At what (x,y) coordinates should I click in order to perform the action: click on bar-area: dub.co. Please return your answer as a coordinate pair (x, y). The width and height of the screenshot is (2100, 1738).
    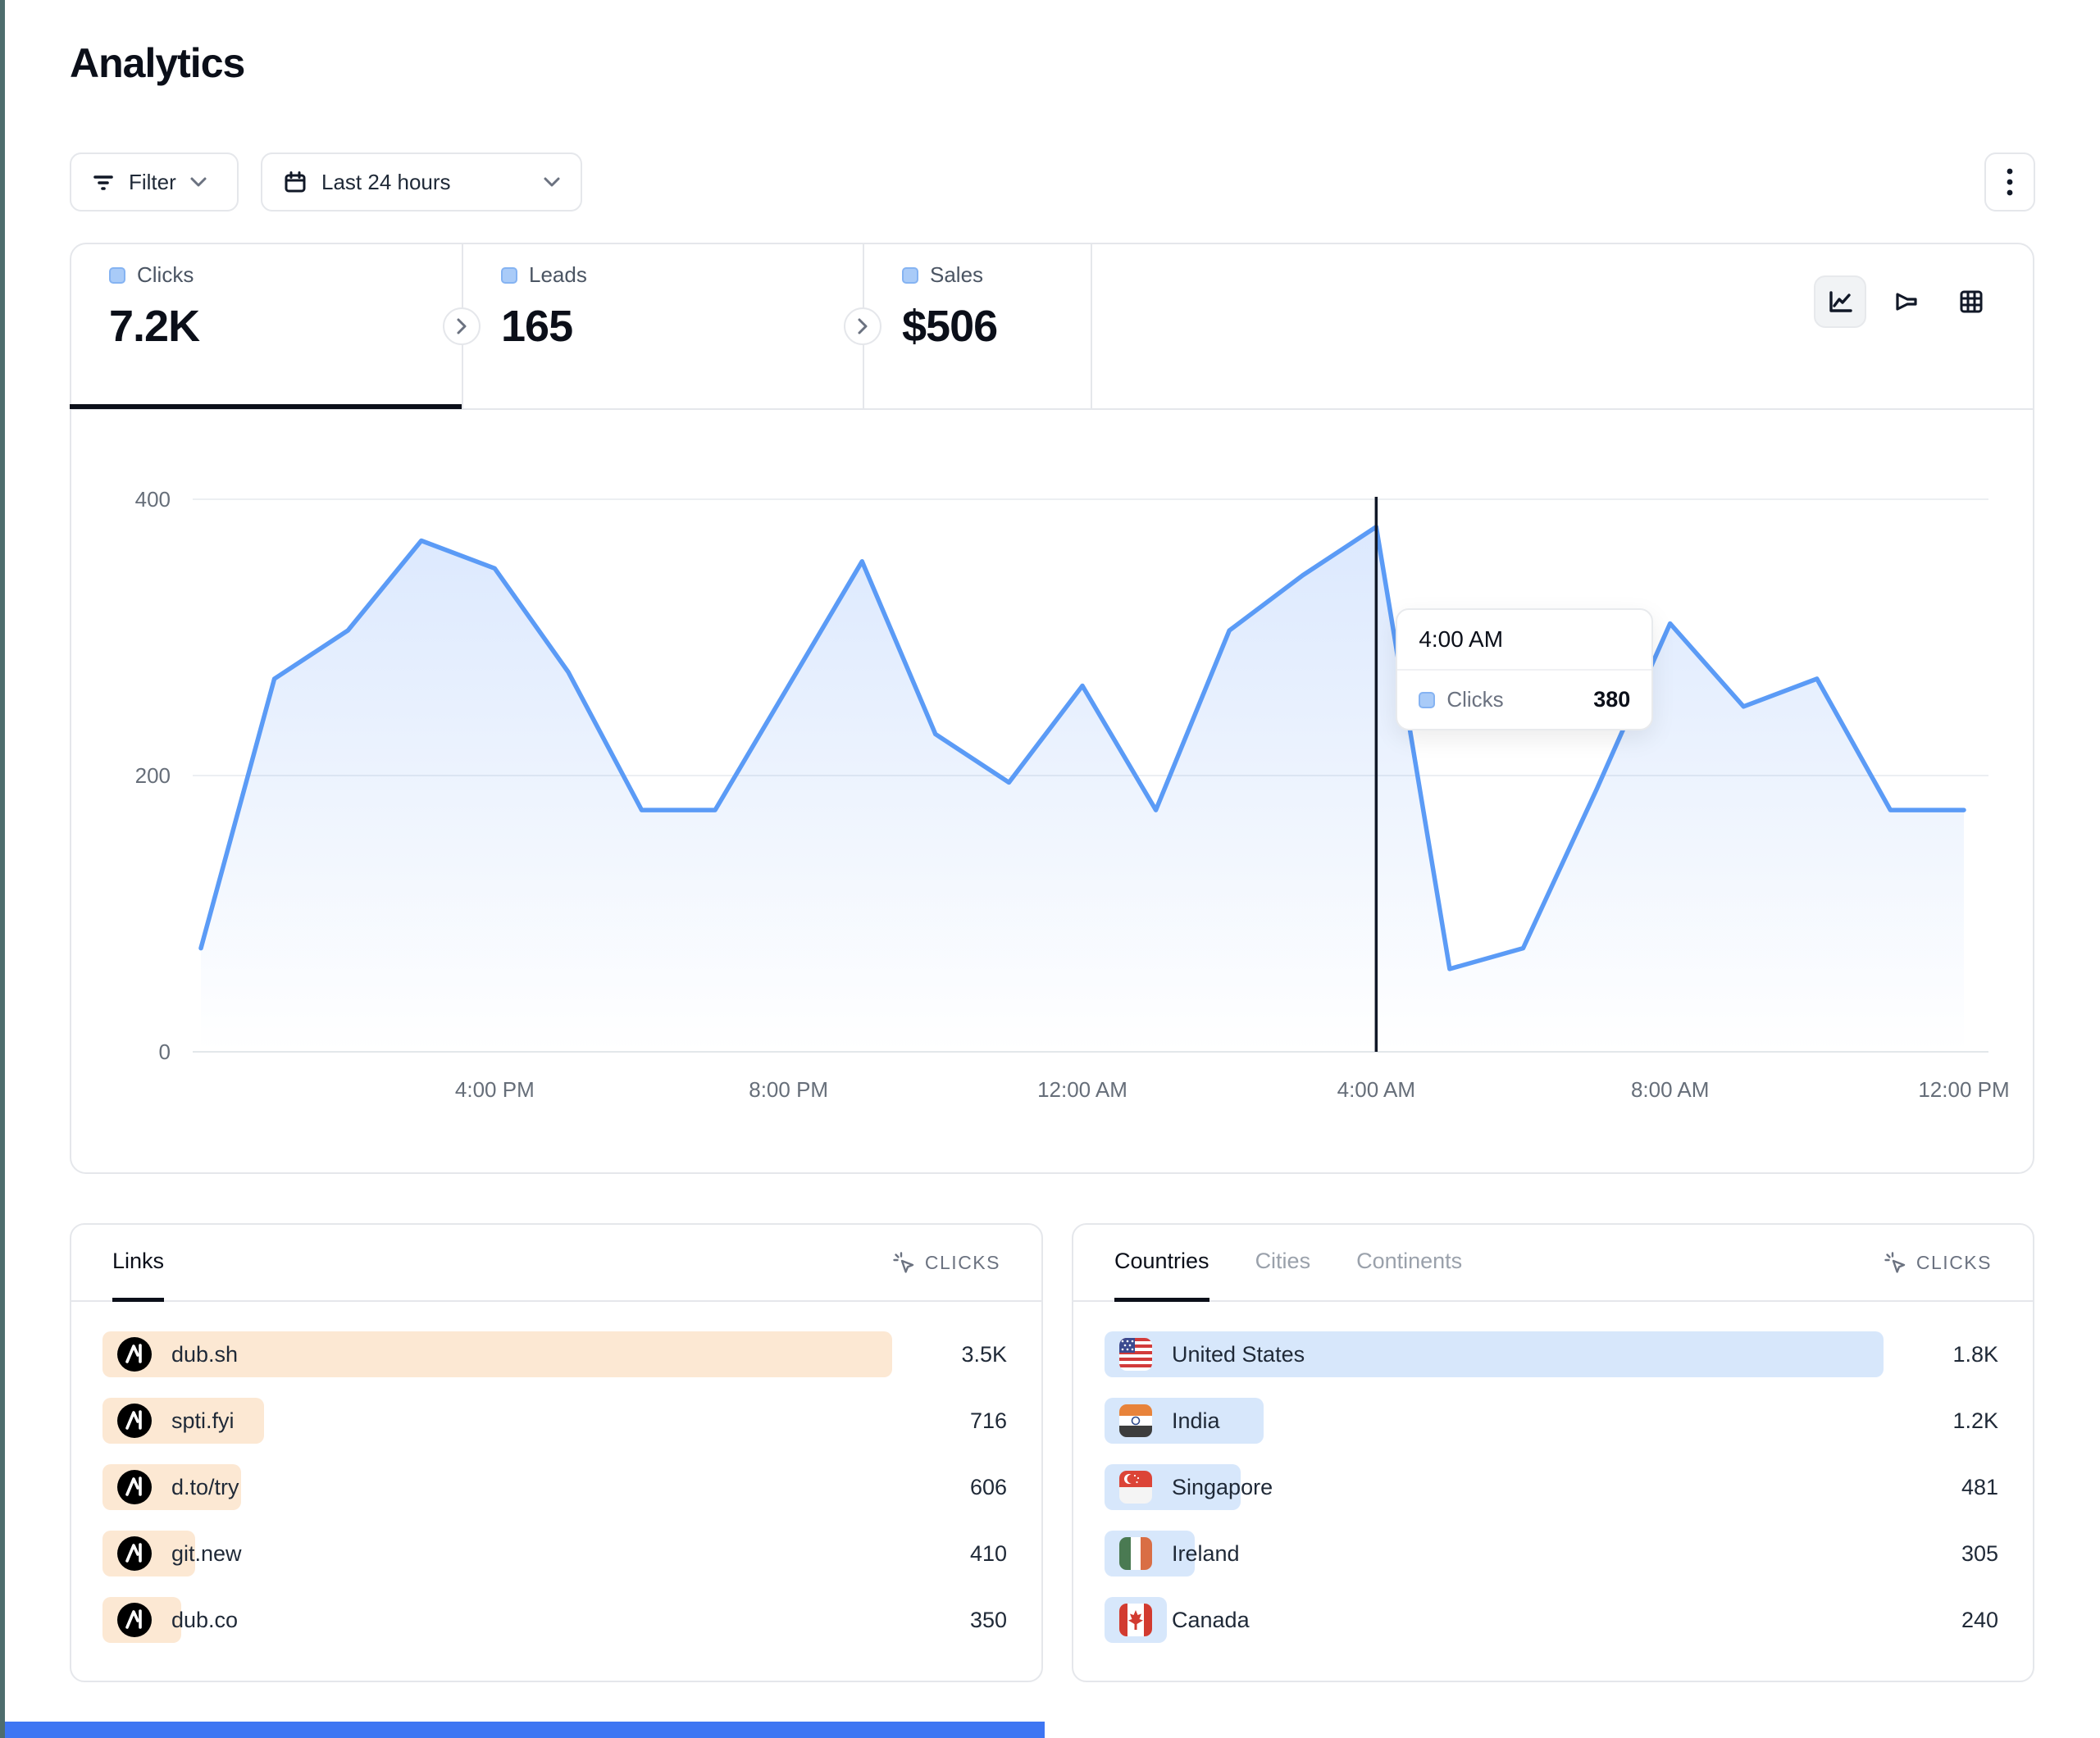
    Looking at the image, I should click on (497, 1620).